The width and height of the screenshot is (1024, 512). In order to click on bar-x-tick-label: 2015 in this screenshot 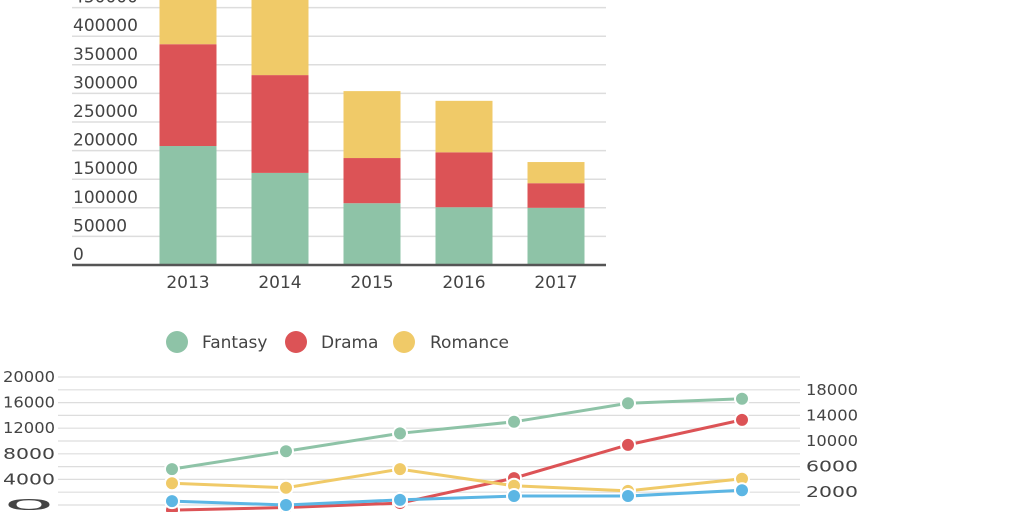, I will do `click(371, 283)`.